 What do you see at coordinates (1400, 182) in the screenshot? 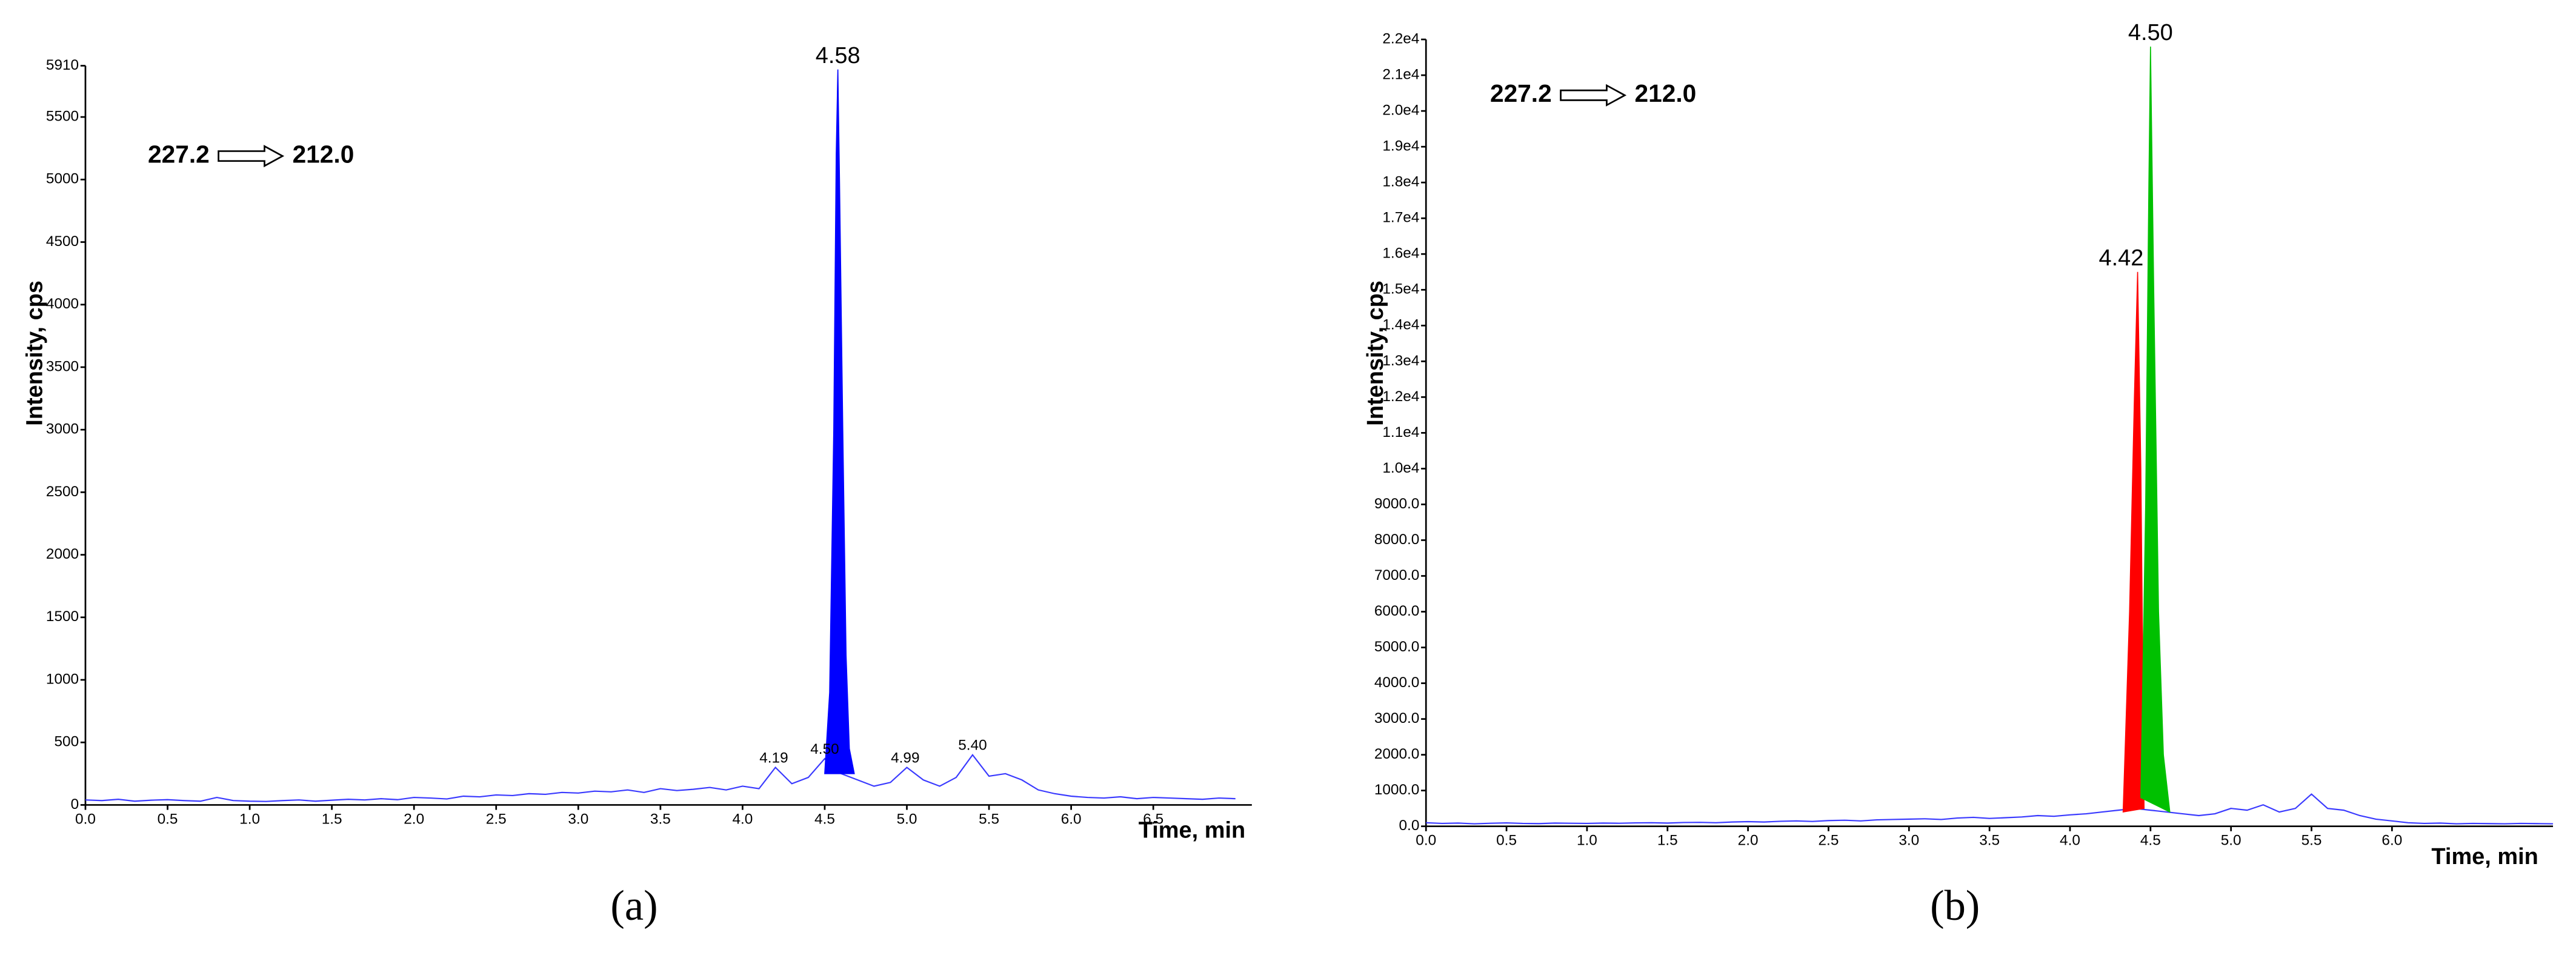
I see `y-tick-label: 1.8e4` at bounding box center [1400, 182].